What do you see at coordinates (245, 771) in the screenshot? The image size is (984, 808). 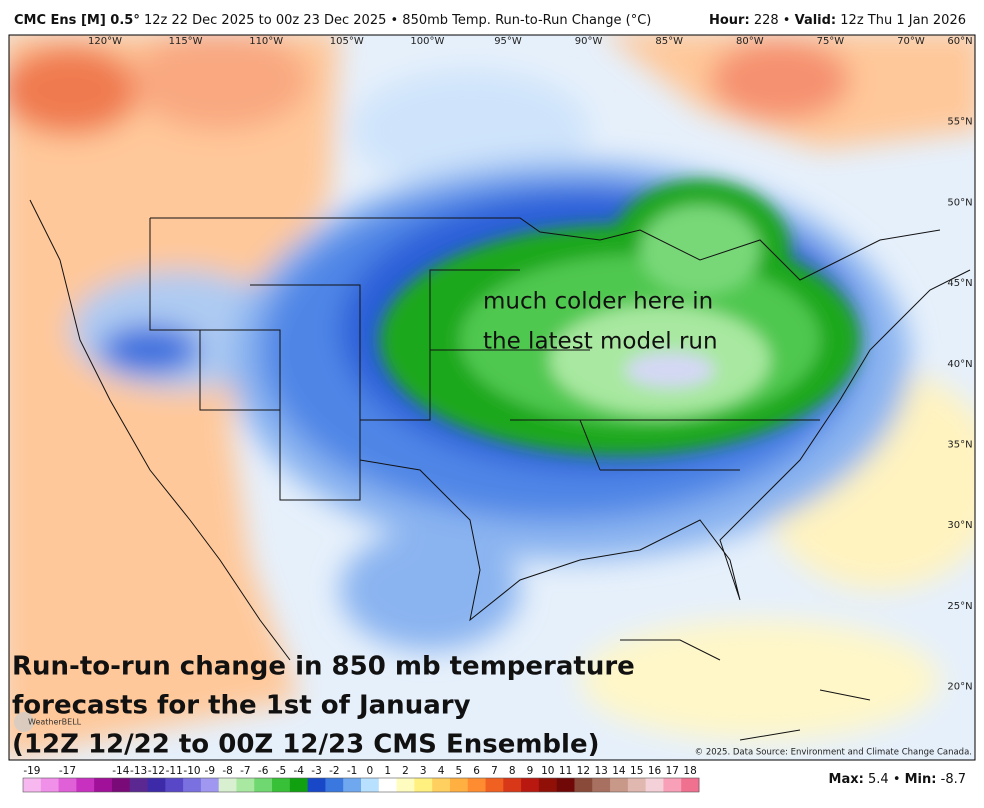 I see `colorbar-tick-label: -7` at bounding box center [245, 771].